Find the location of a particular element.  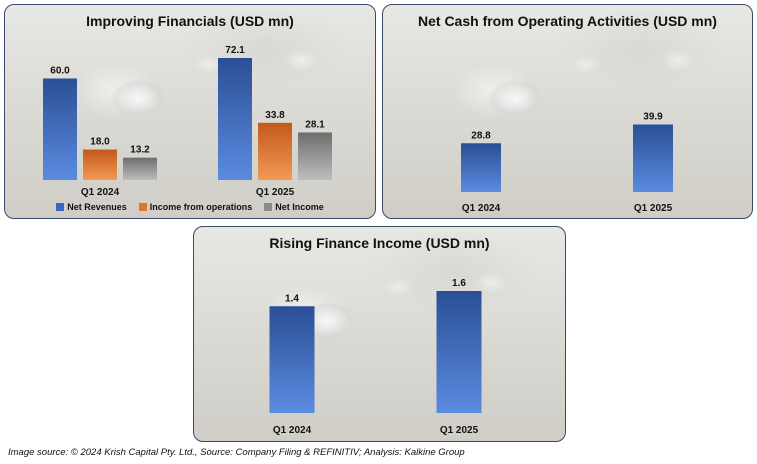

legend-swatch-orange is located at coordinates (142, 207).